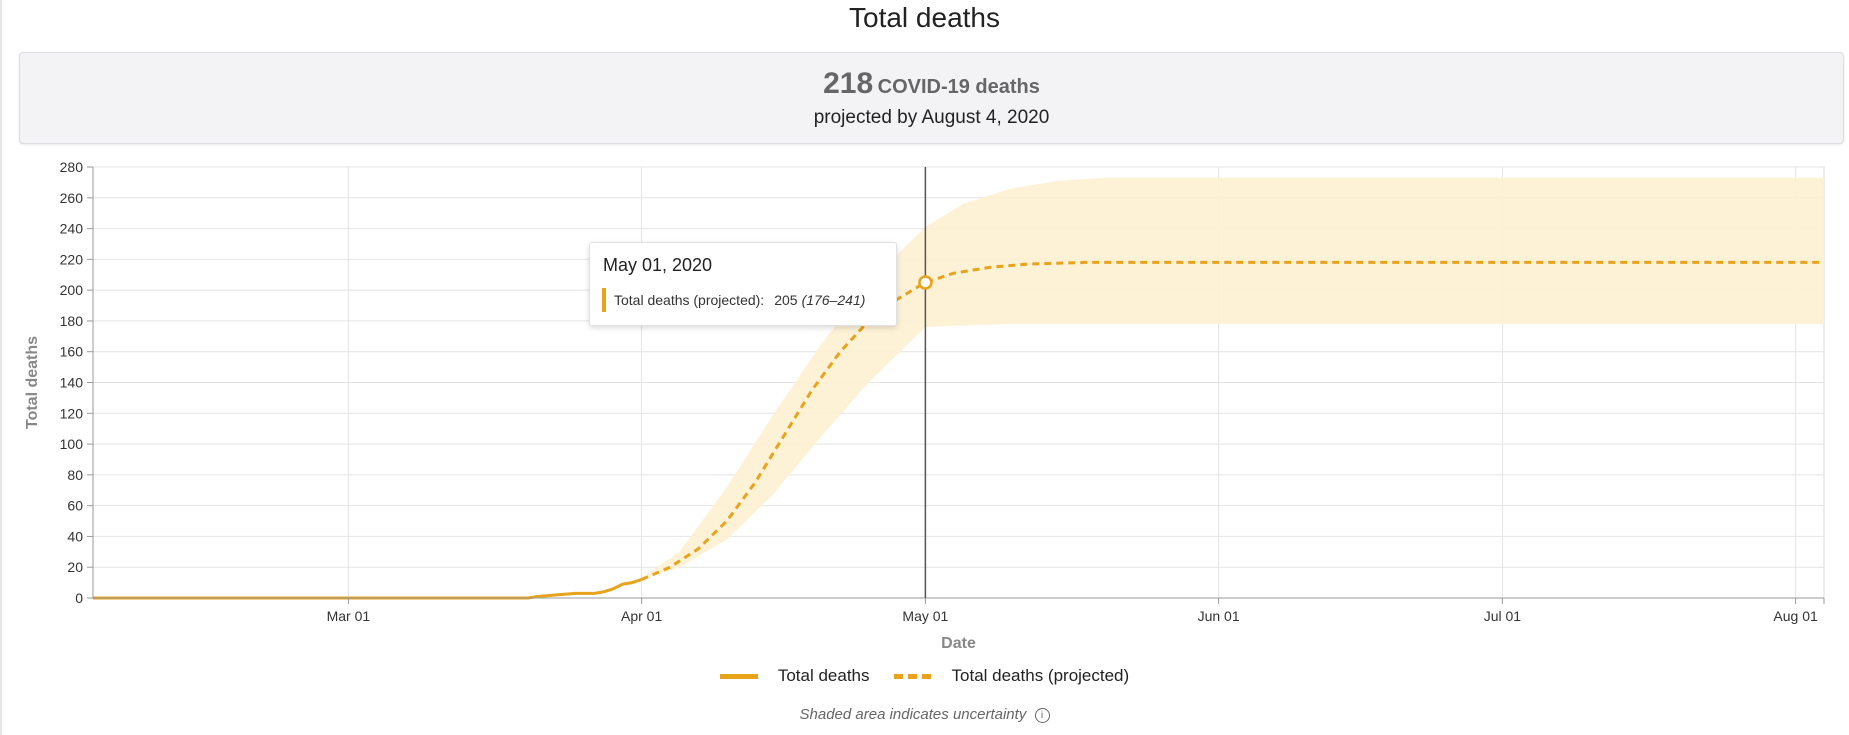  Describe the element at coordinates (958, 87) in the screenshot. I see `summary-unit: COVID-19 deaths` at that location.